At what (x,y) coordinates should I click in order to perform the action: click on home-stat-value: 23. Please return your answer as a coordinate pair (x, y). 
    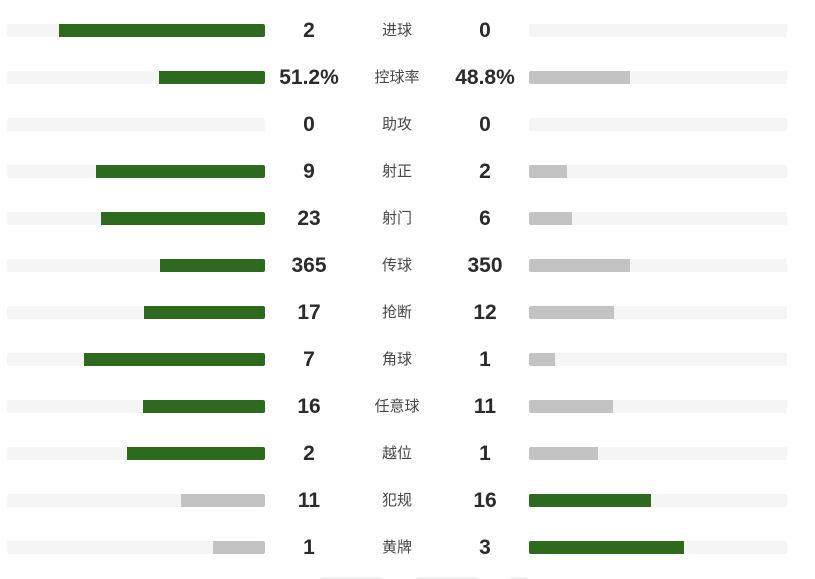
    Looking at the image, I should click on (309, 218).